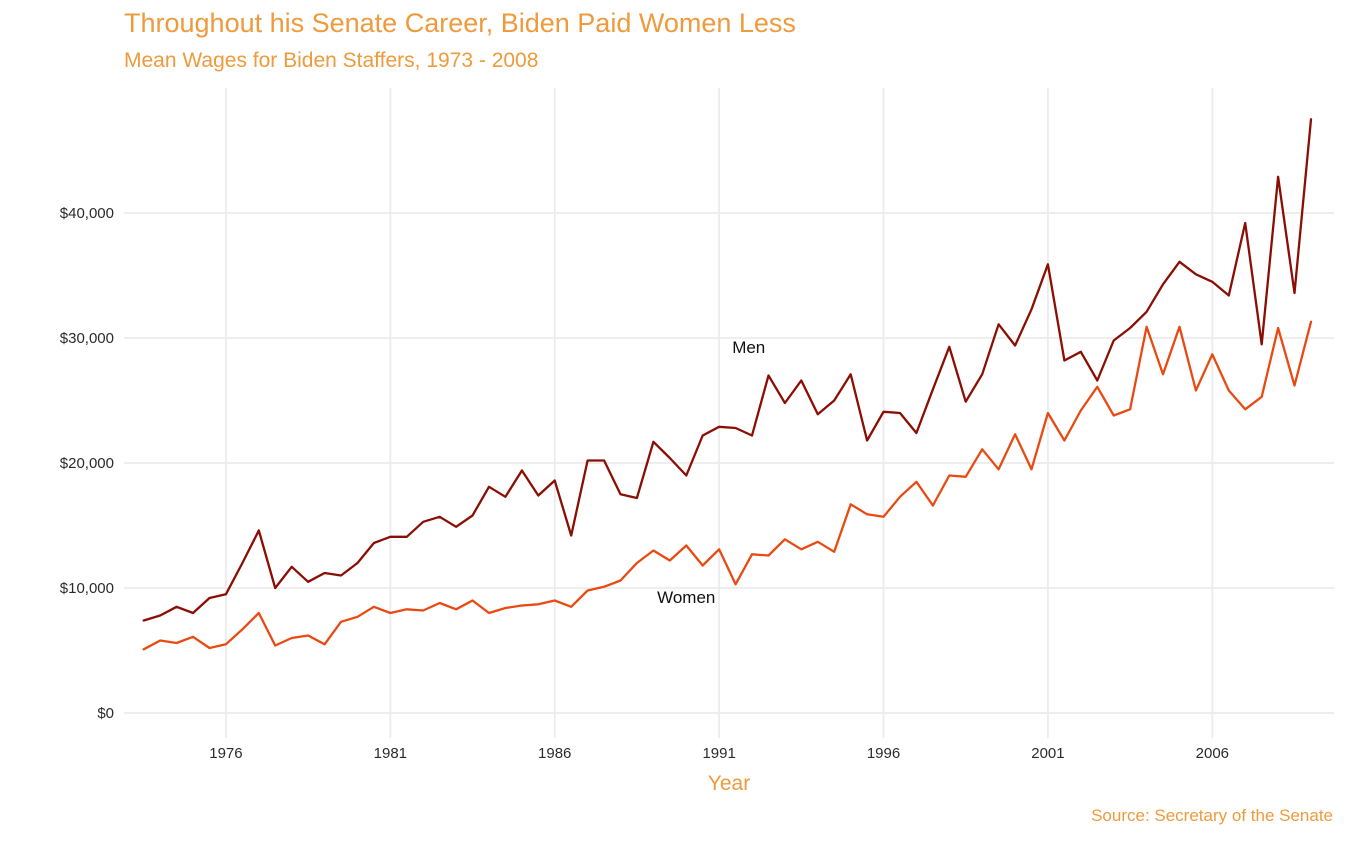 Image resolution: width=1347 pixels, height=842 pixels. Describe the element at coordinates (390, 753) in the screenshot. I see `x-tick-label: 1981` at that location.